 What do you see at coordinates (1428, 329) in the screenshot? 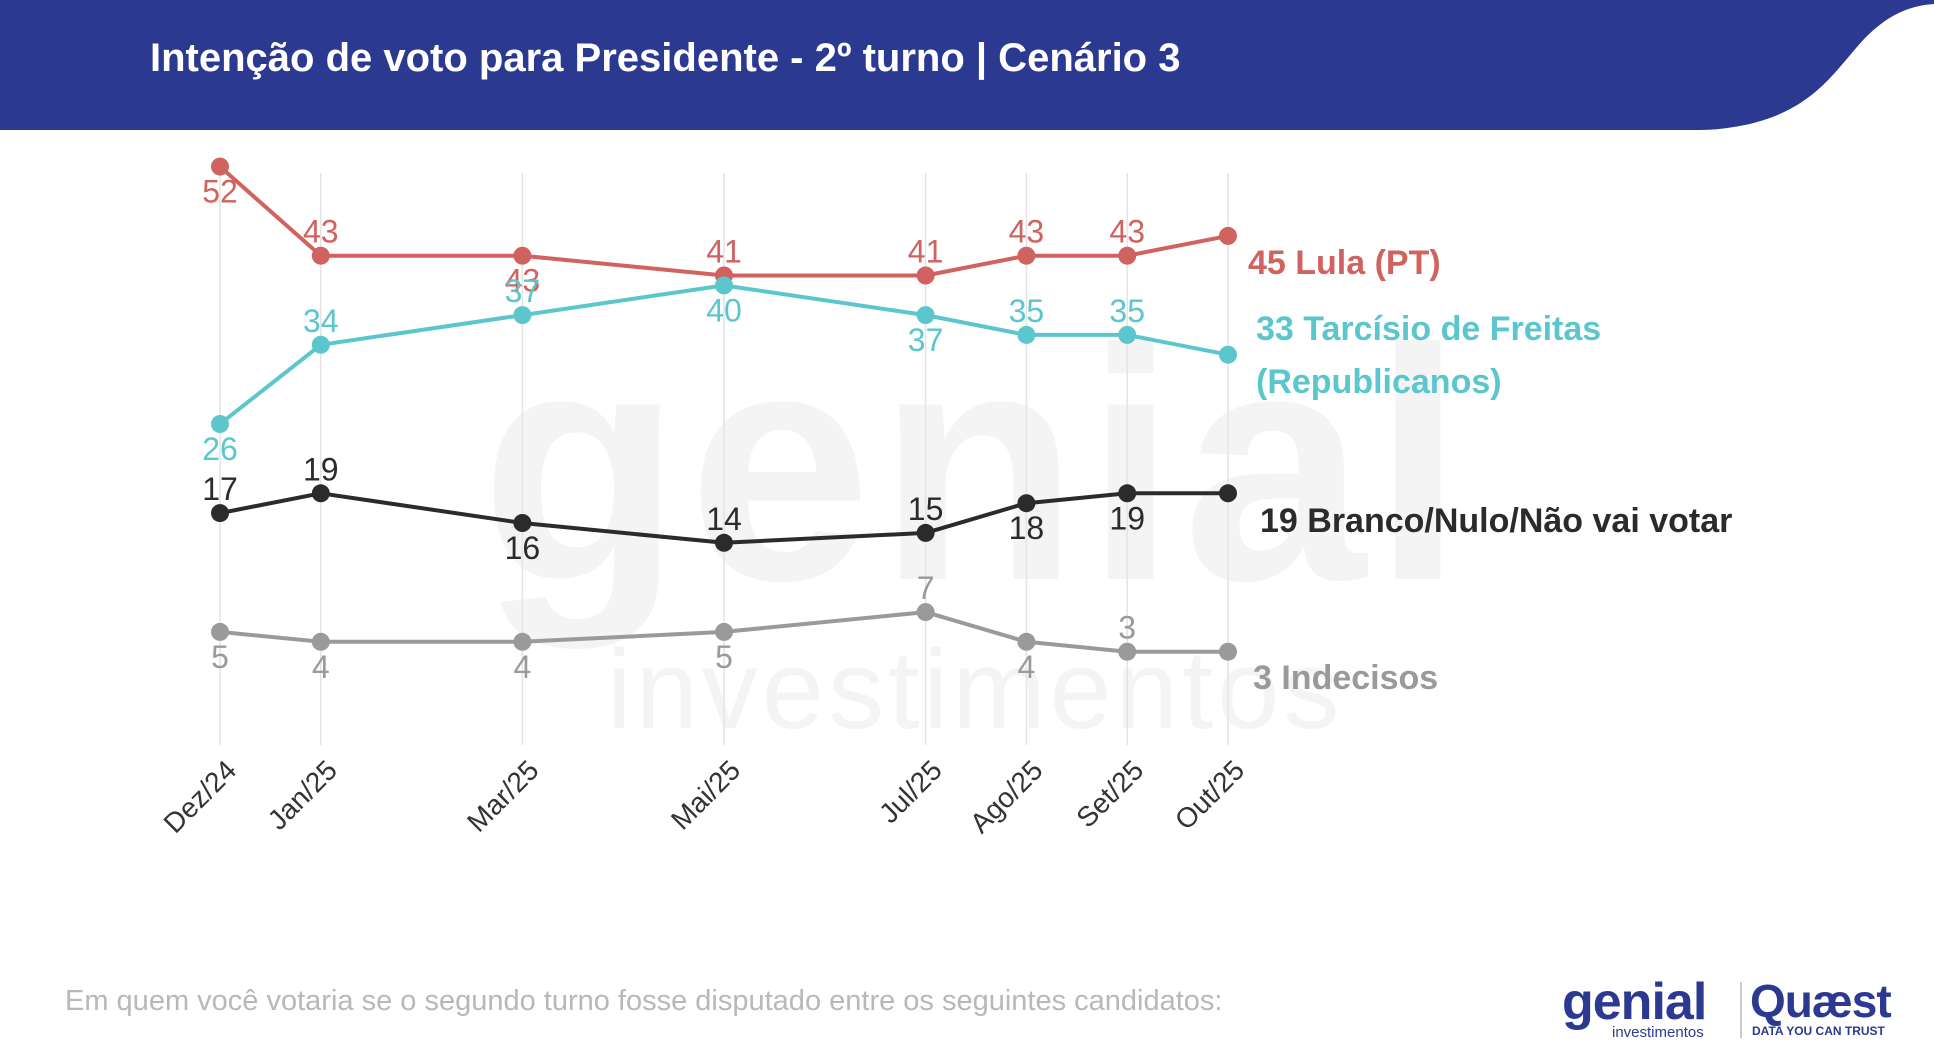
I see `series-end-label: 33 Tarcísio de Freitas` at bounding box center [1428, 329].